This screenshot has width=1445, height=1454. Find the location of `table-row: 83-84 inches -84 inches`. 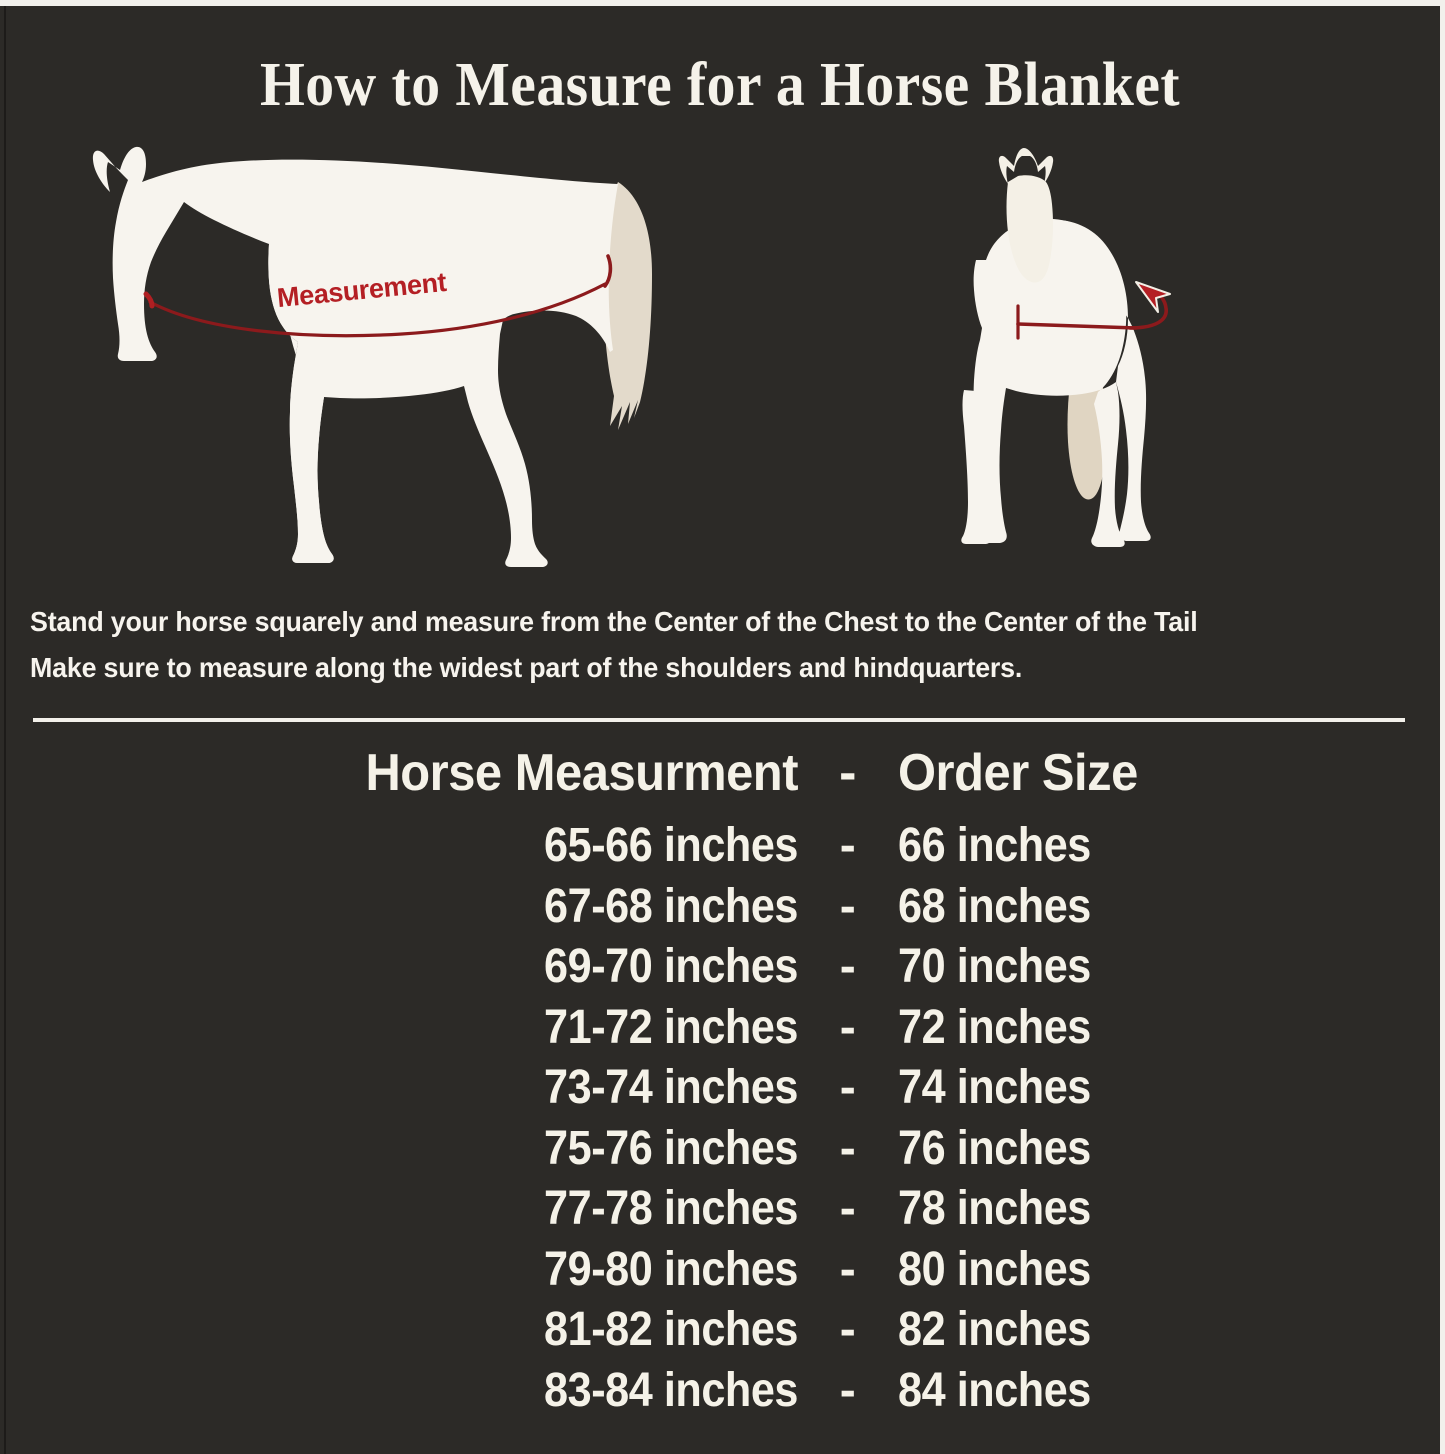

table-row: 83-84 inches -84 inches is located at coordinates (720, 1391).